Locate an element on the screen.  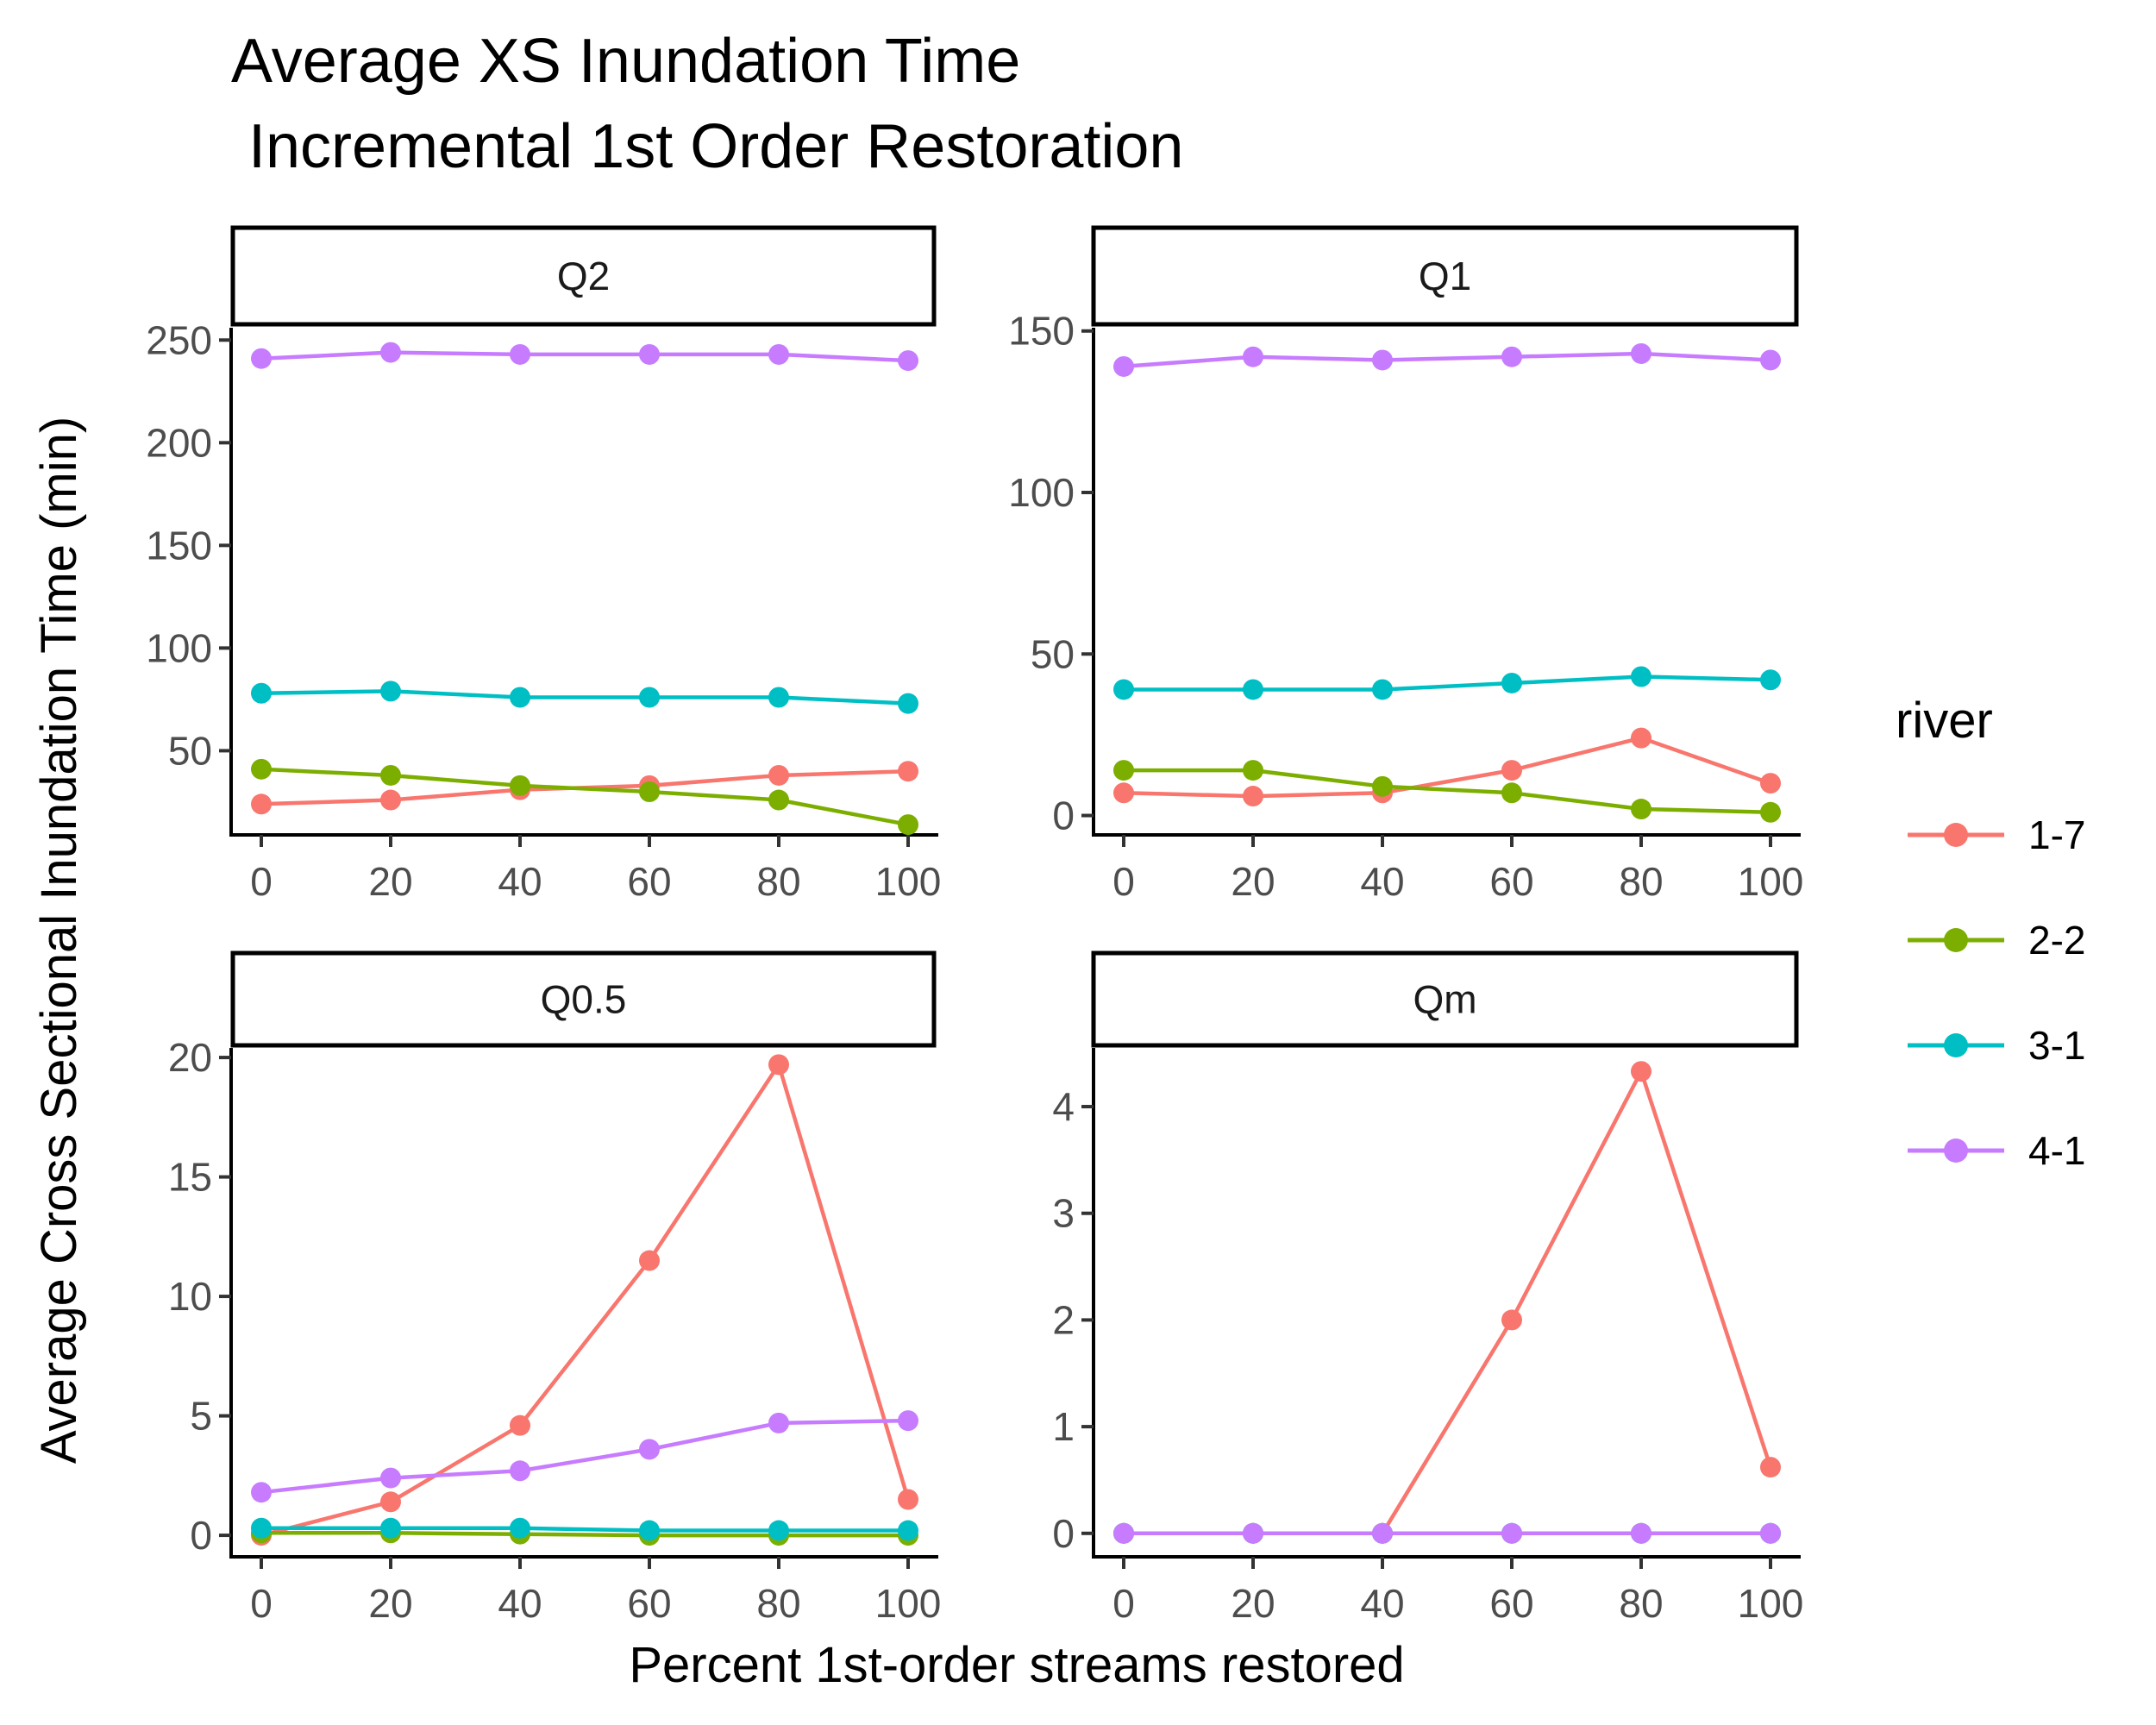
legend-title: river is located at coordinates (1944, 721).